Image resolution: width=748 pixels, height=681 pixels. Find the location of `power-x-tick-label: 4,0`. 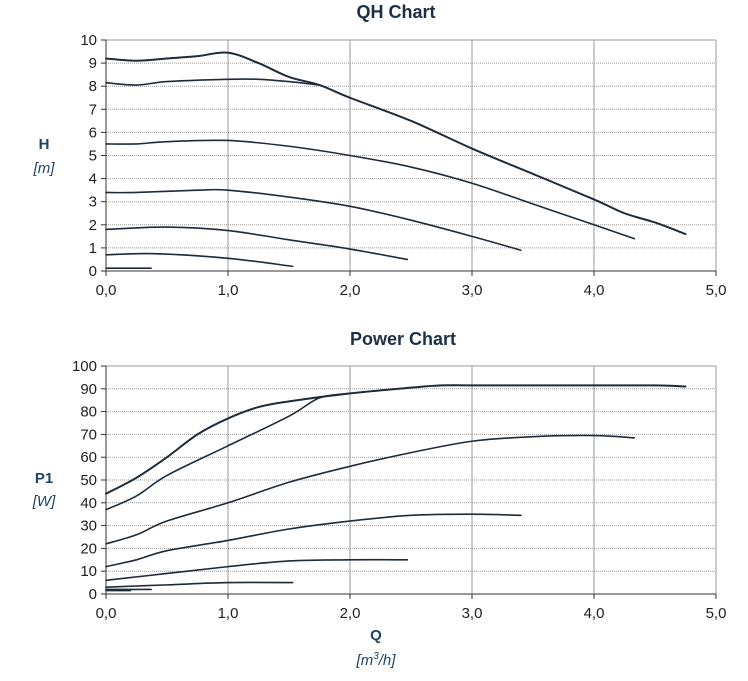

power-x-tick-label: 4,0 is located at coordinates (594, 613).